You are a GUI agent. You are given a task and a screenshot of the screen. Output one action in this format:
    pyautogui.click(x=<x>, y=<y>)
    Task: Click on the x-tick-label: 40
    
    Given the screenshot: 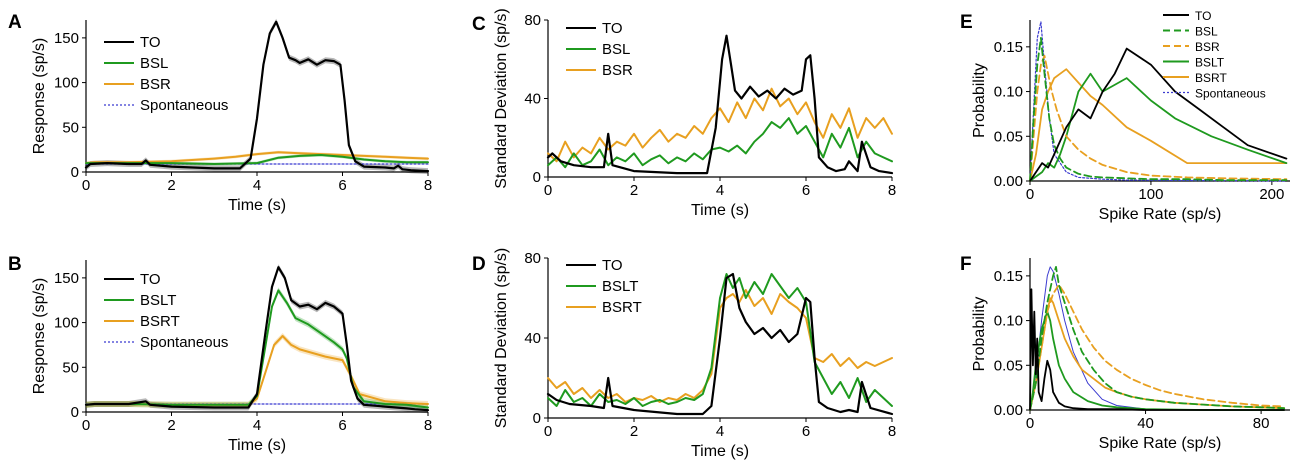 What is the action you would take?
    pyautogui.click(x=1145, y=423)
    